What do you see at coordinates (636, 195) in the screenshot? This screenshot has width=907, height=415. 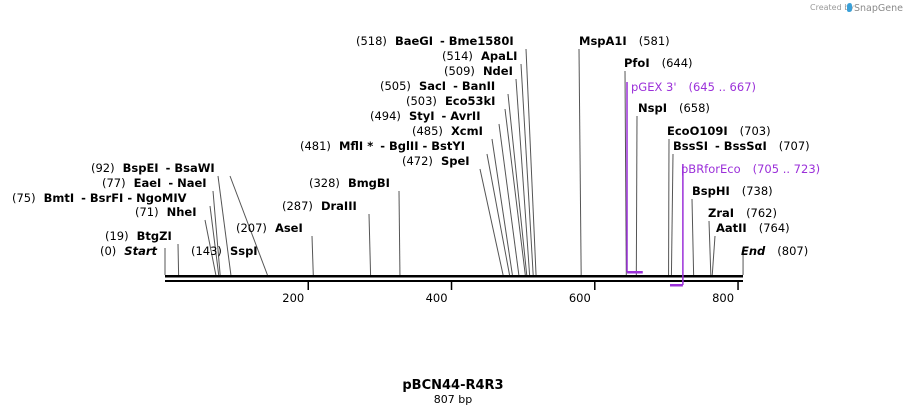 I see `cut-line-nspi` at bounding box center [636, 195].